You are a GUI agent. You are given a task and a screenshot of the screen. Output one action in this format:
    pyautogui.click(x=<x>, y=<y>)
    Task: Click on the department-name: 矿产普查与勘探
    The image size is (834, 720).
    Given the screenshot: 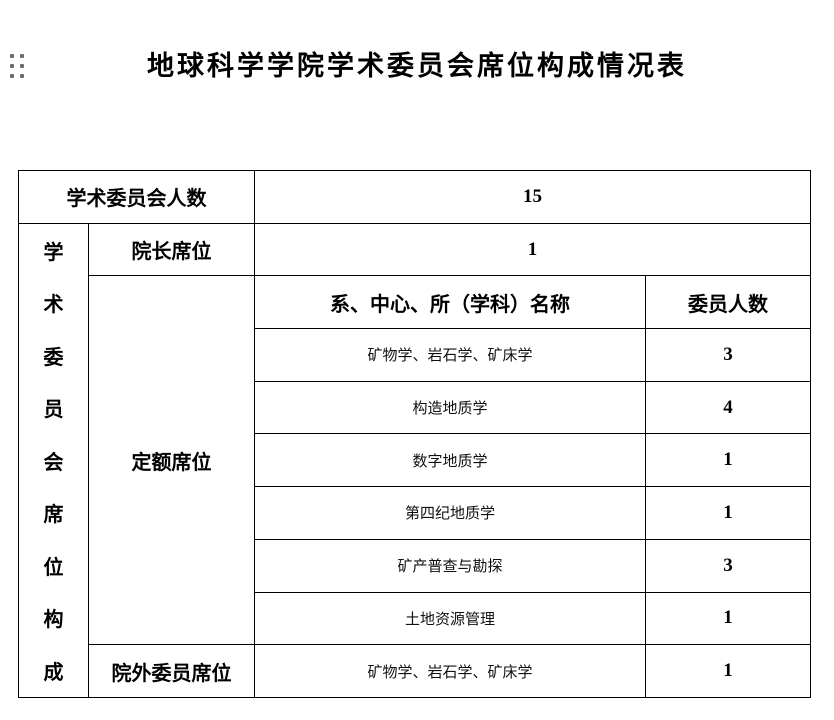 What is the action you would take?
    pyautogui.click(x=450, y=565)
    